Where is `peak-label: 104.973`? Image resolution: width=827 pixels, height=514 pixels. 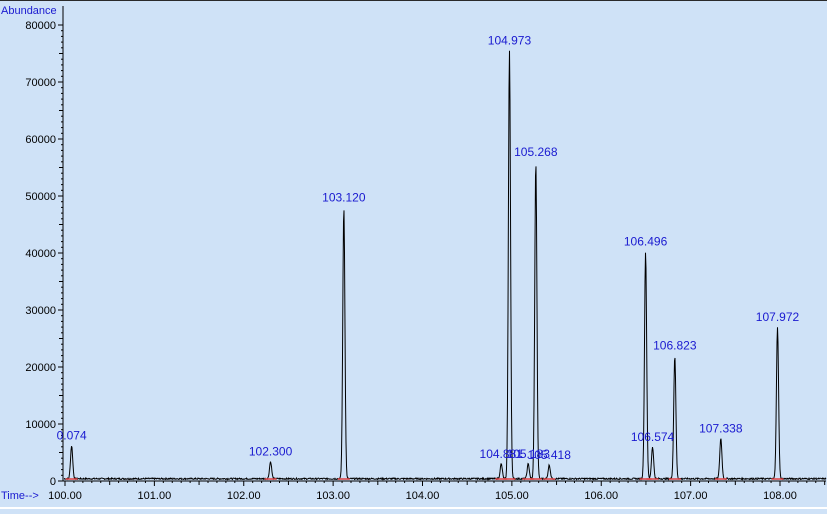
peak-label: 104.973 is located at coordinates (510, 41).